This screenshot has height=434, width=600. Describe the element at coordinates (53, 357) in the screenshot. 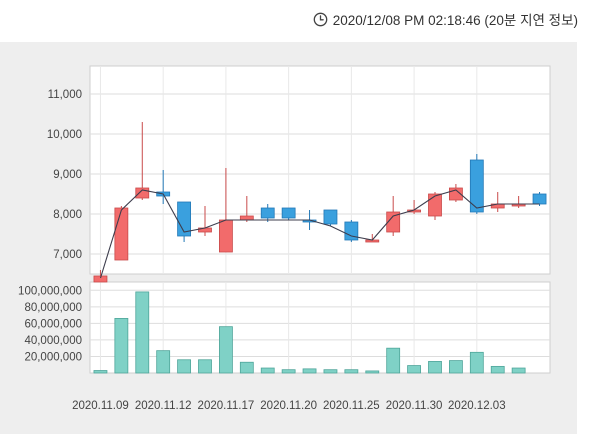

I see `volume-y-tick-label: 20,000,000` at that location.